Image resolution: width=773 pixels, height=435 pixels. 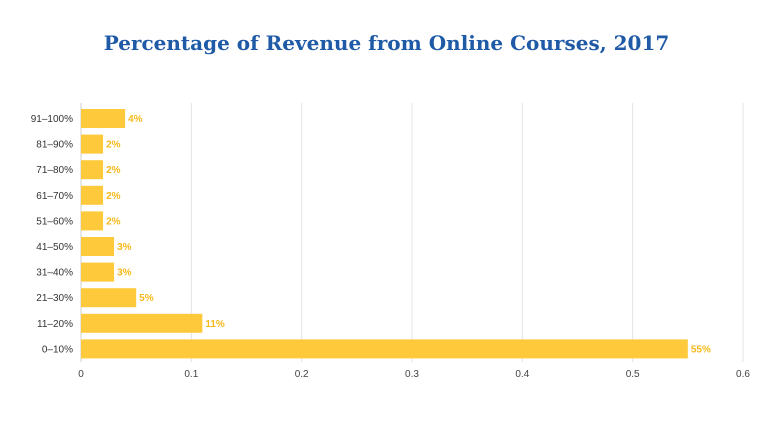 I want to click on x-tick-label: 0.5, so click(x=633, y=374).